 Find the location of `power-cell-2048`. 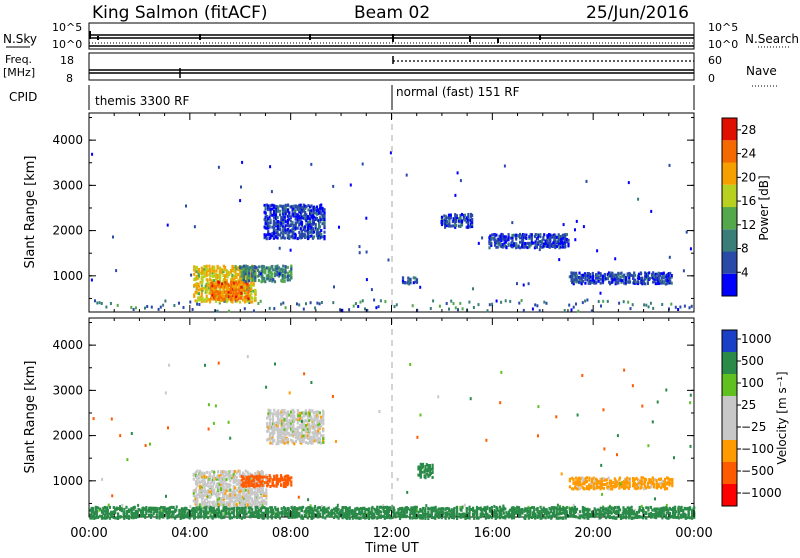

power-cell-2048 is located at coordinates (615, 258).